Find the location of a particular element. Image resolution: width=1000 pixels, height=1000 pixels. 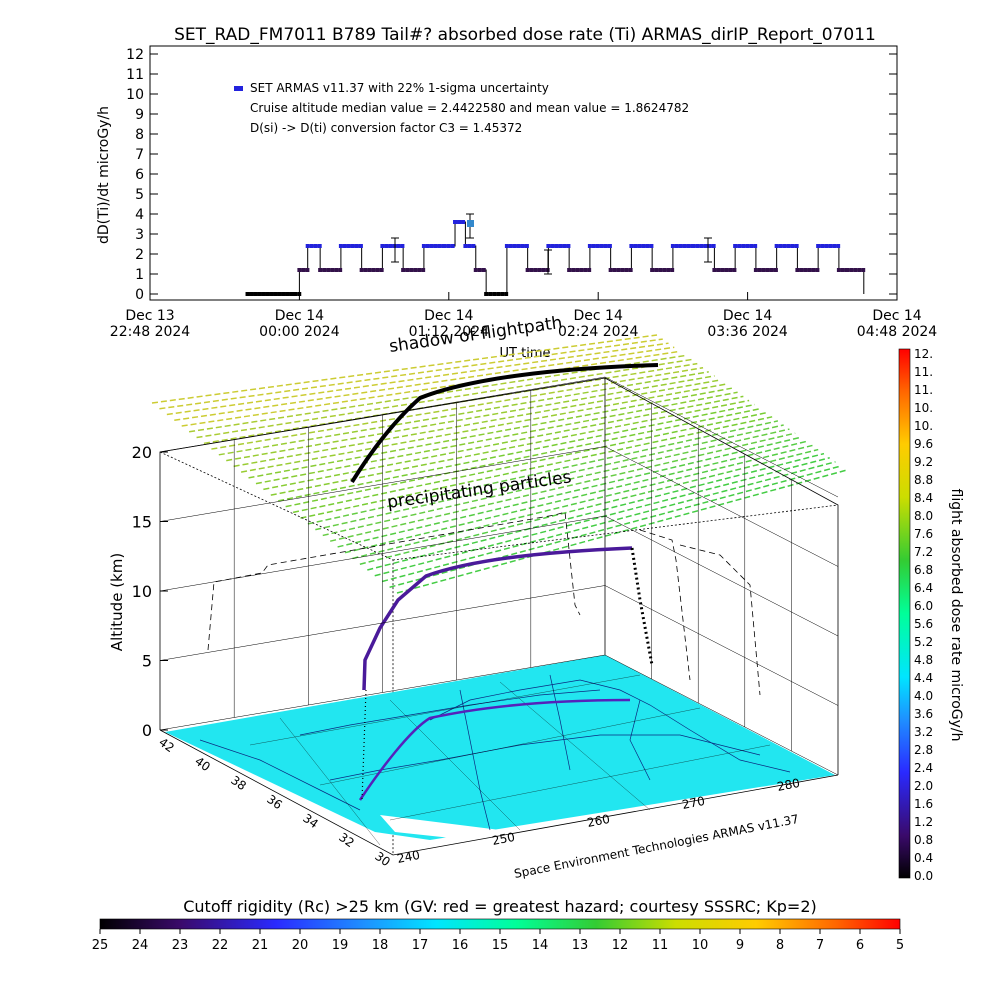

right-colorbar-tick-label: 0.4 is located at coordinates (923, 858).